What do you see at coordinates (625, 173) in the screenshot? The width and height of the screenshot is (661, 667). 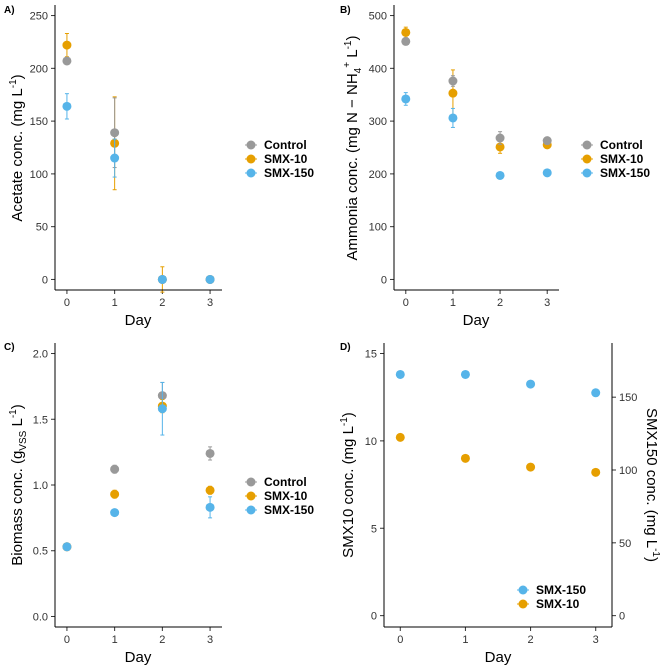 I see `panel-b-legend-label-smx-150: SMX-150` at bounding box center [625, 173].